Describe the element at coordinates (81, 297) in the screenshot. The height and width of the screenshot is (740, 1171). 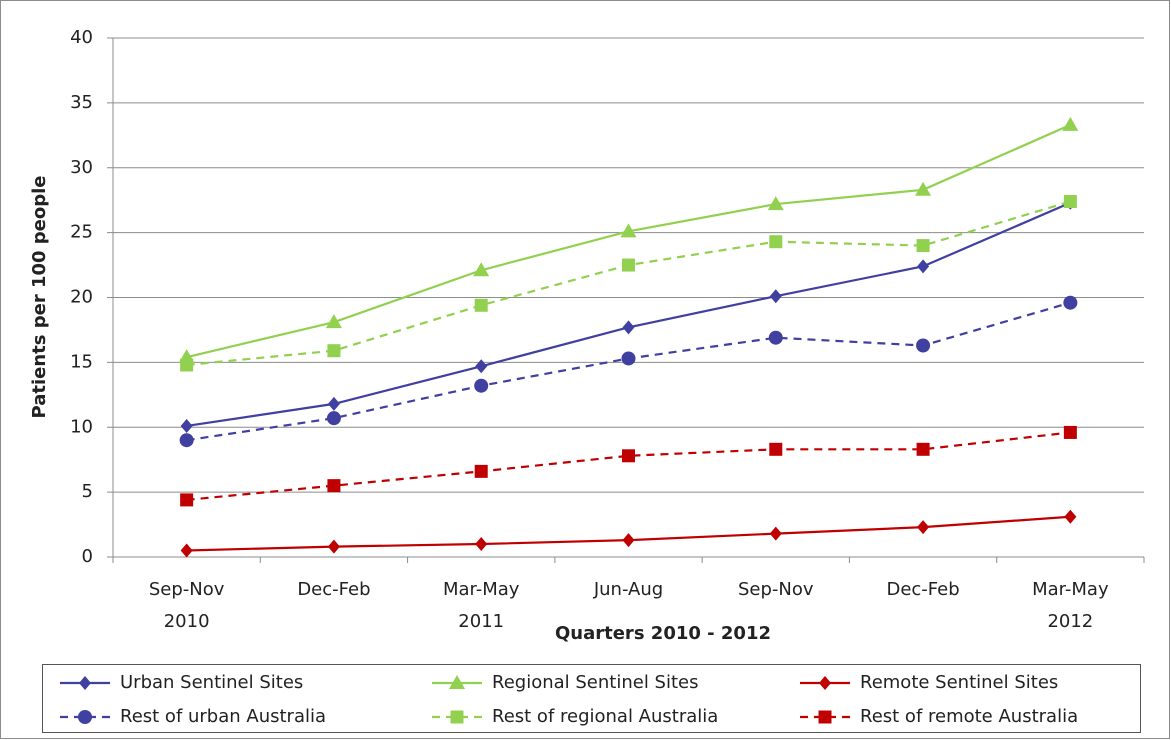
I see `y-tick-label: 20` at that location.